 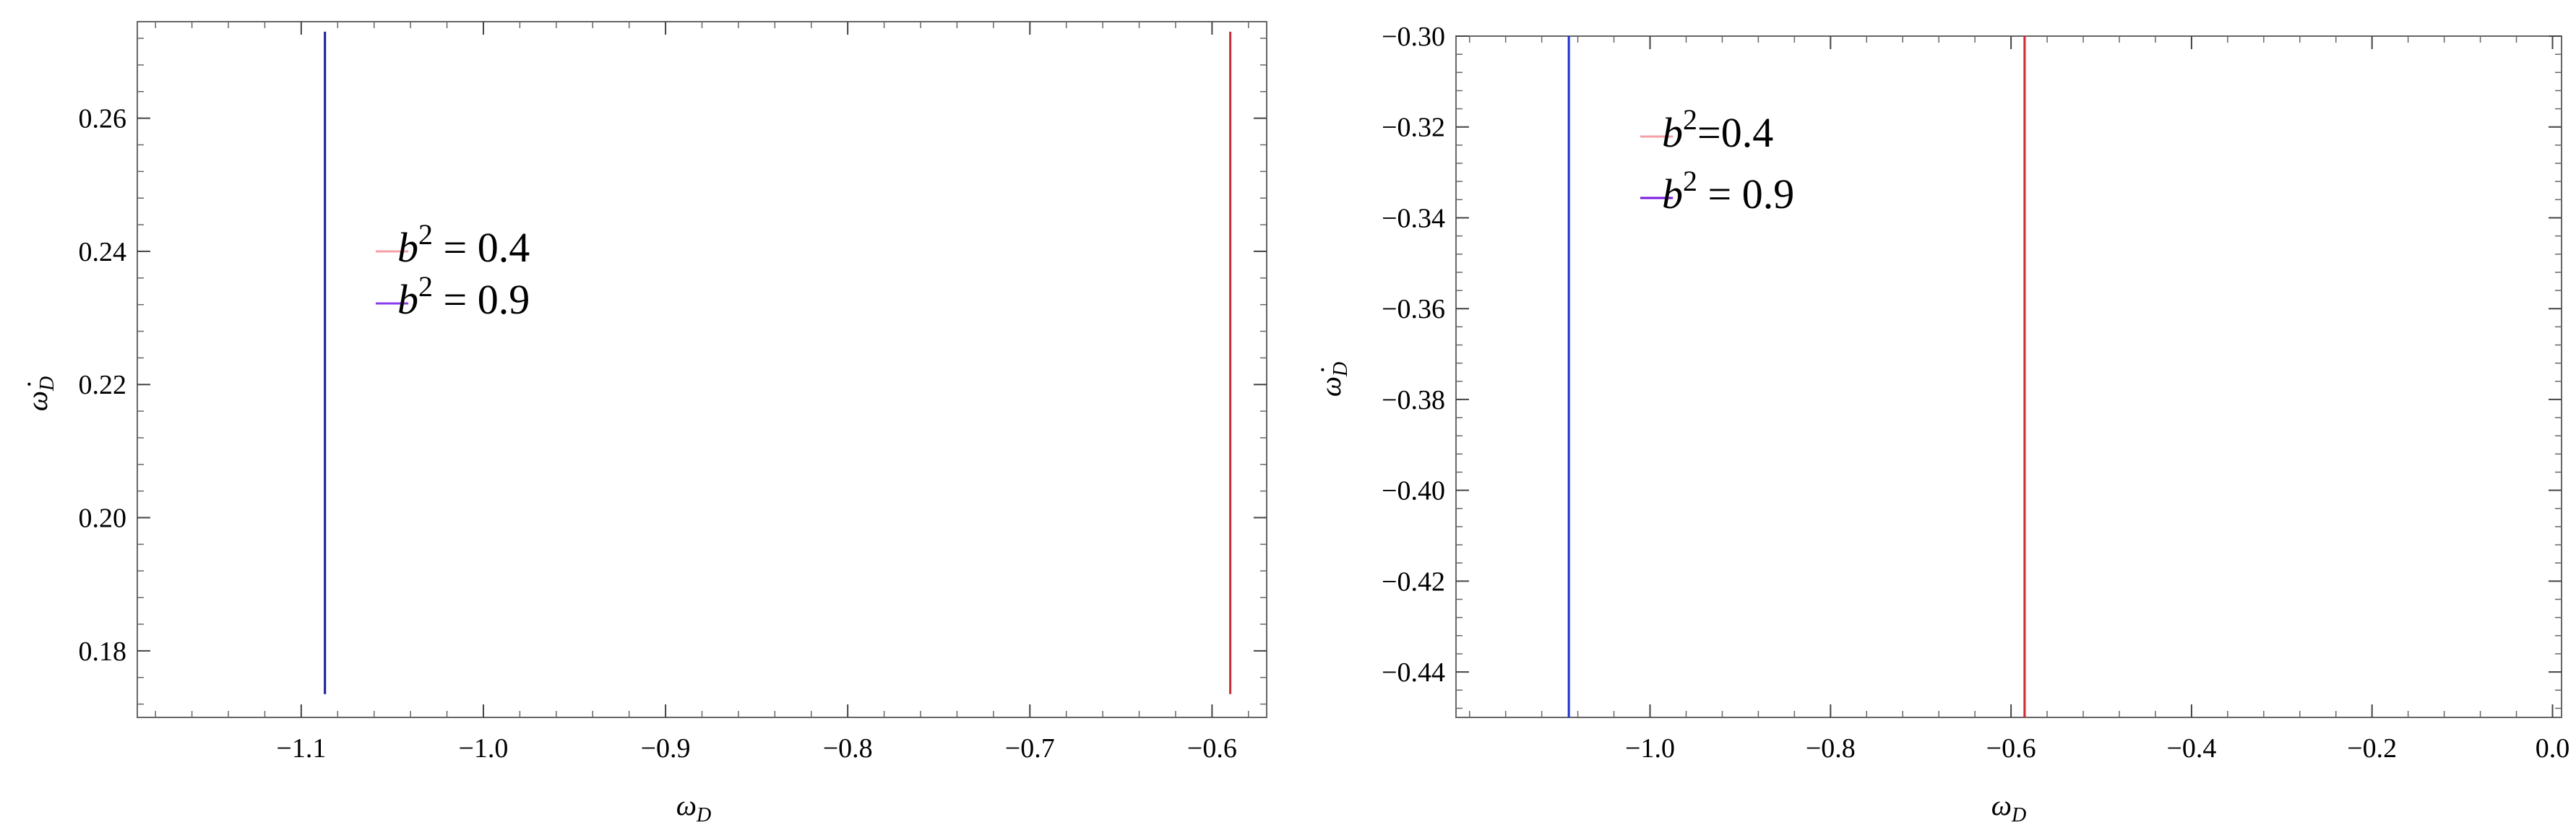 What do you see at coordinates (1030, 748) in the screenshot?
I see `x-tick-label: −0.7` at bounding box center [1030, 748].